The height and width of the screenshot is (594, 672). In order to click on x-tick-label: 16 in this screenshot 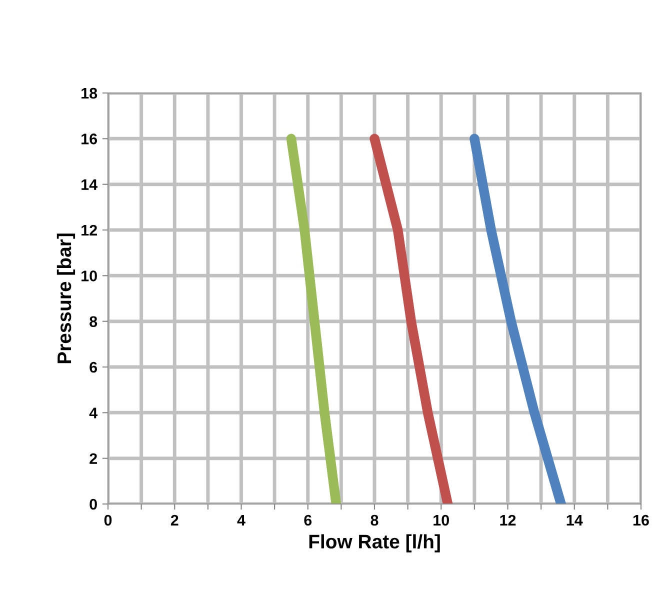, I will do `click(641, 520)`.